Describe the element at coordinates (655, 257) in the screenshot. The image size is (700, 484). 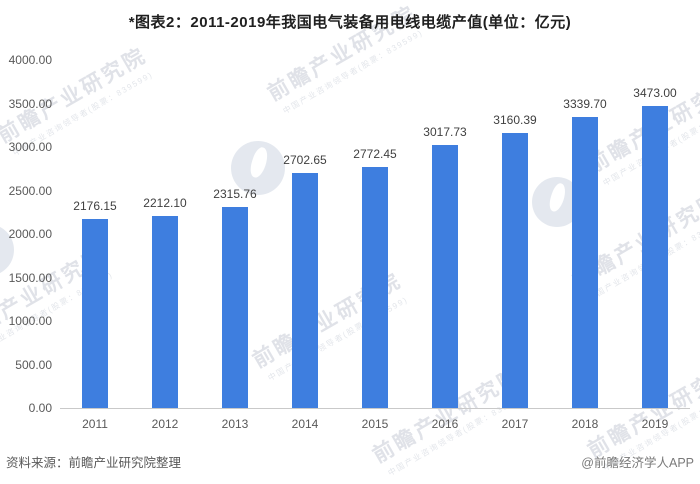
I see `bar-2019` at that location.